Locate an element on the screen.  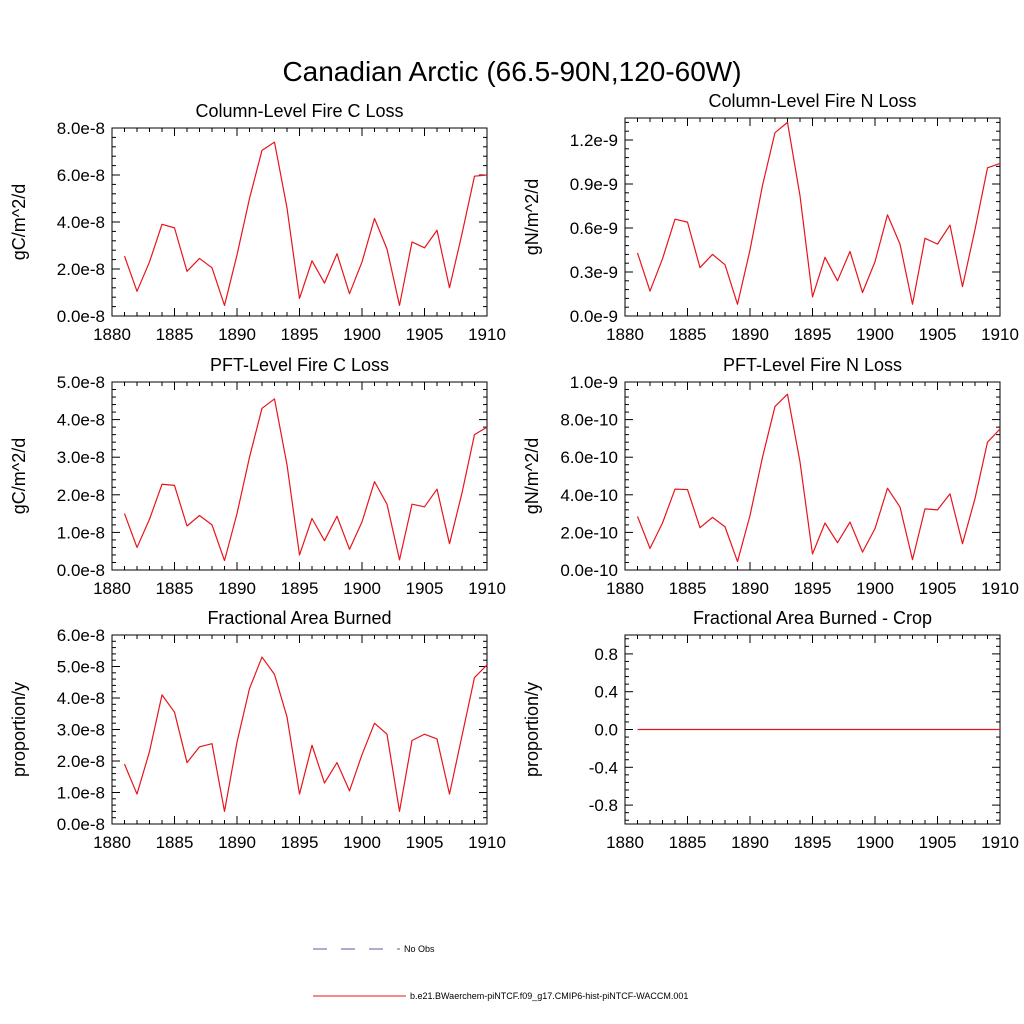
y-tick-label: 8.0e-10 is located at coordinates (589, 420).